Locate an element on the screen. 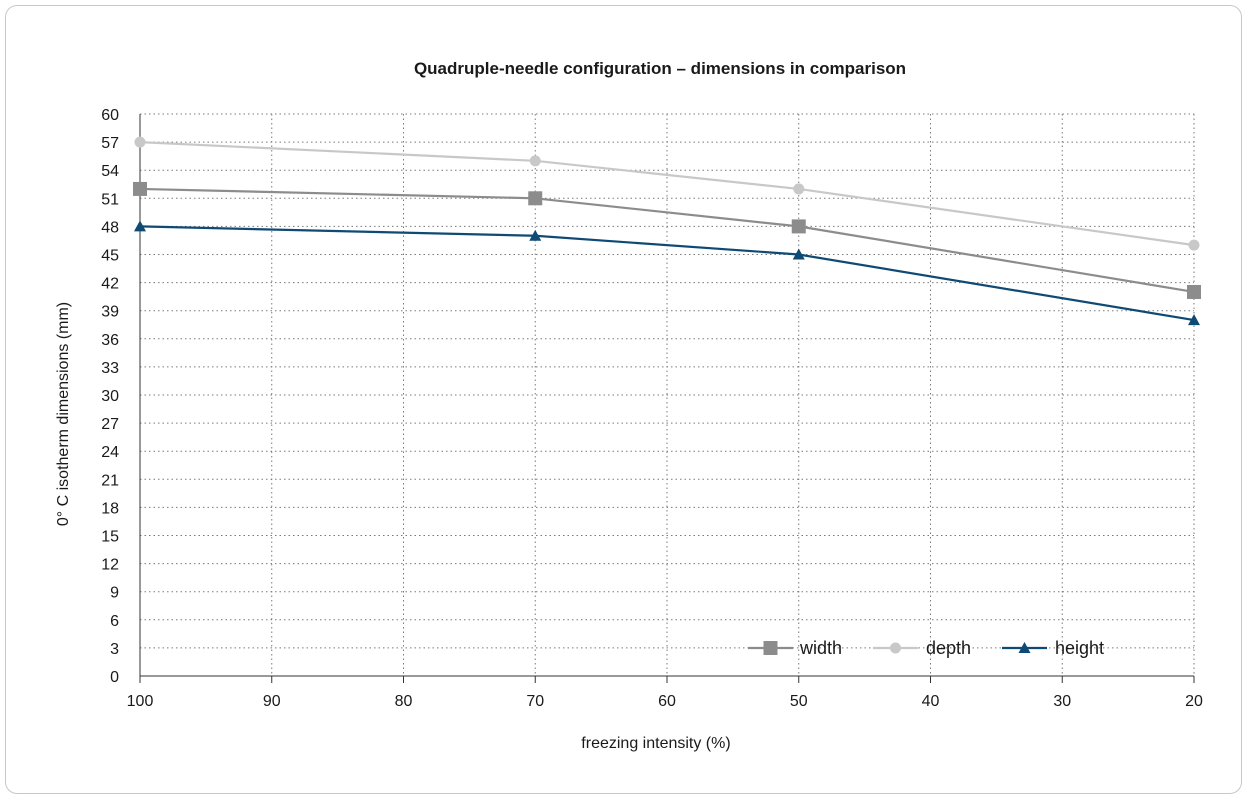  x-tick-labels: 100 90 80 70 60 50 40 30 20 is located at coordinates (665, 701).